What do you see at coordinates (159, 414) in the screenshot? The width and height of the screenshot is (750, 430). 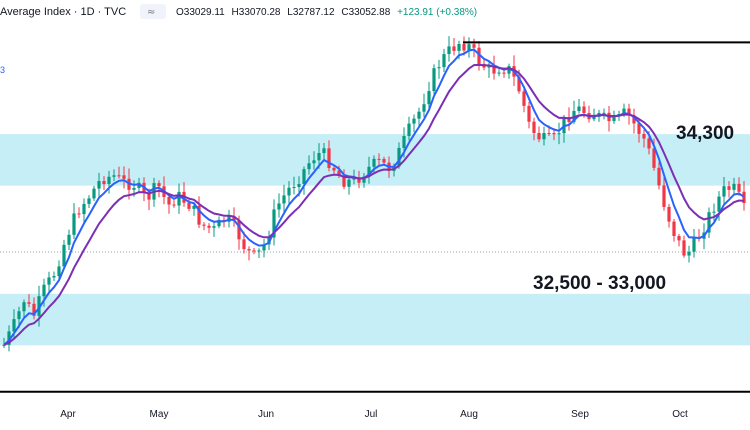 I see `x-tick-label: May` at bounding box center [159, 414].